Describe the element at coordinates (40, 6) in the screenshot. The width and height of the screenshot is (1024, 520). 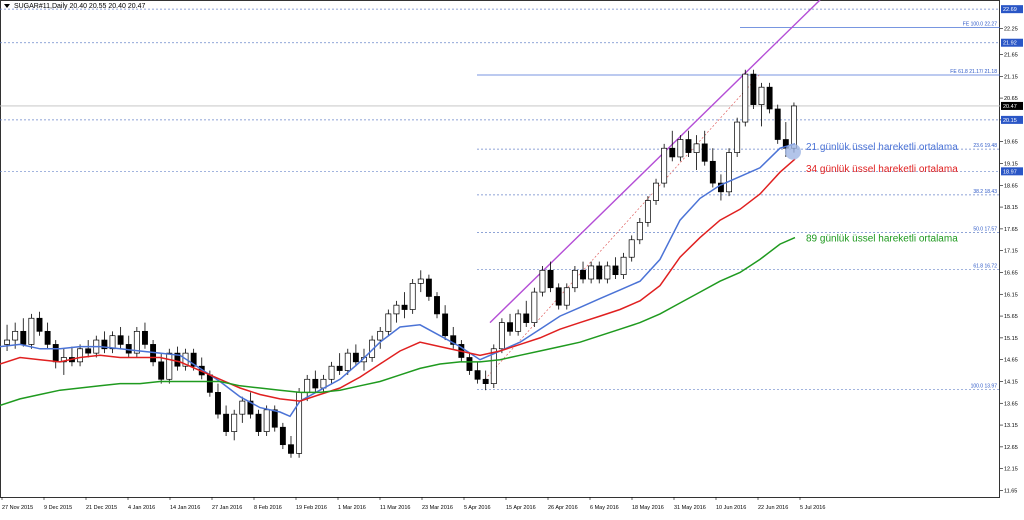
I see `symbol-name: SUGAR#11,Daily` at that location.